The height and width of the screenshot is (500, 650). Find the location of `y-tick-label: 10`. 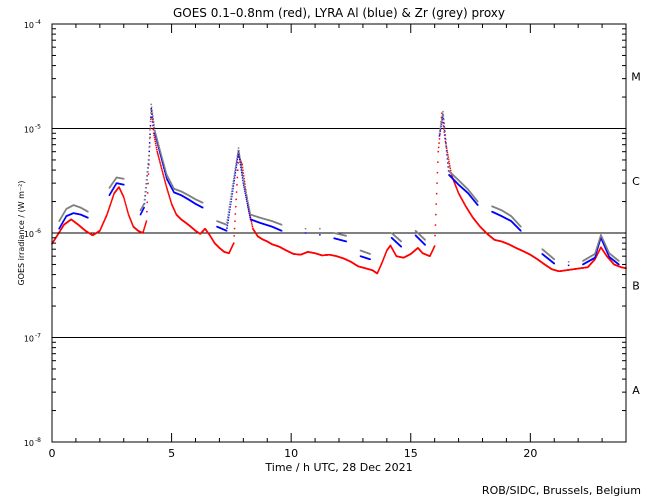

y-tick-label: 10 is located at coordinates (29, 130).